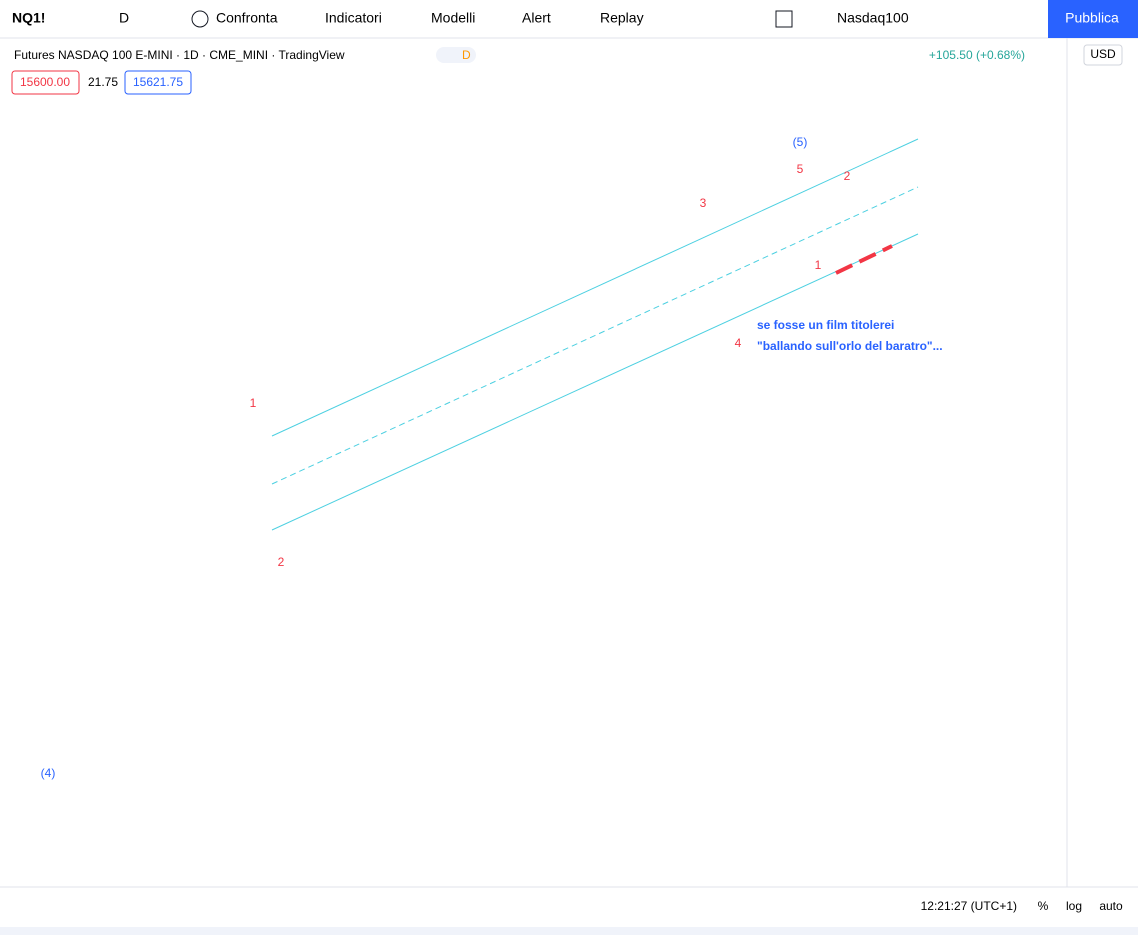 This screenshot has width=1138, height=940. I want to click on annotation: se fosse un film titolerei, so click(825, 325).